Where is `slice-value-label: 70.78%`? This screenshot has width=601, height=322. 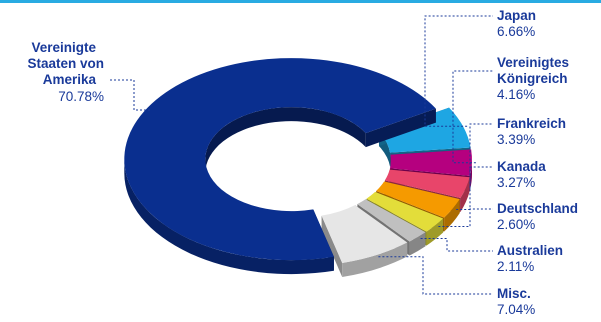
slice-value-label: 70.78% is located at coordinates (81, 96).